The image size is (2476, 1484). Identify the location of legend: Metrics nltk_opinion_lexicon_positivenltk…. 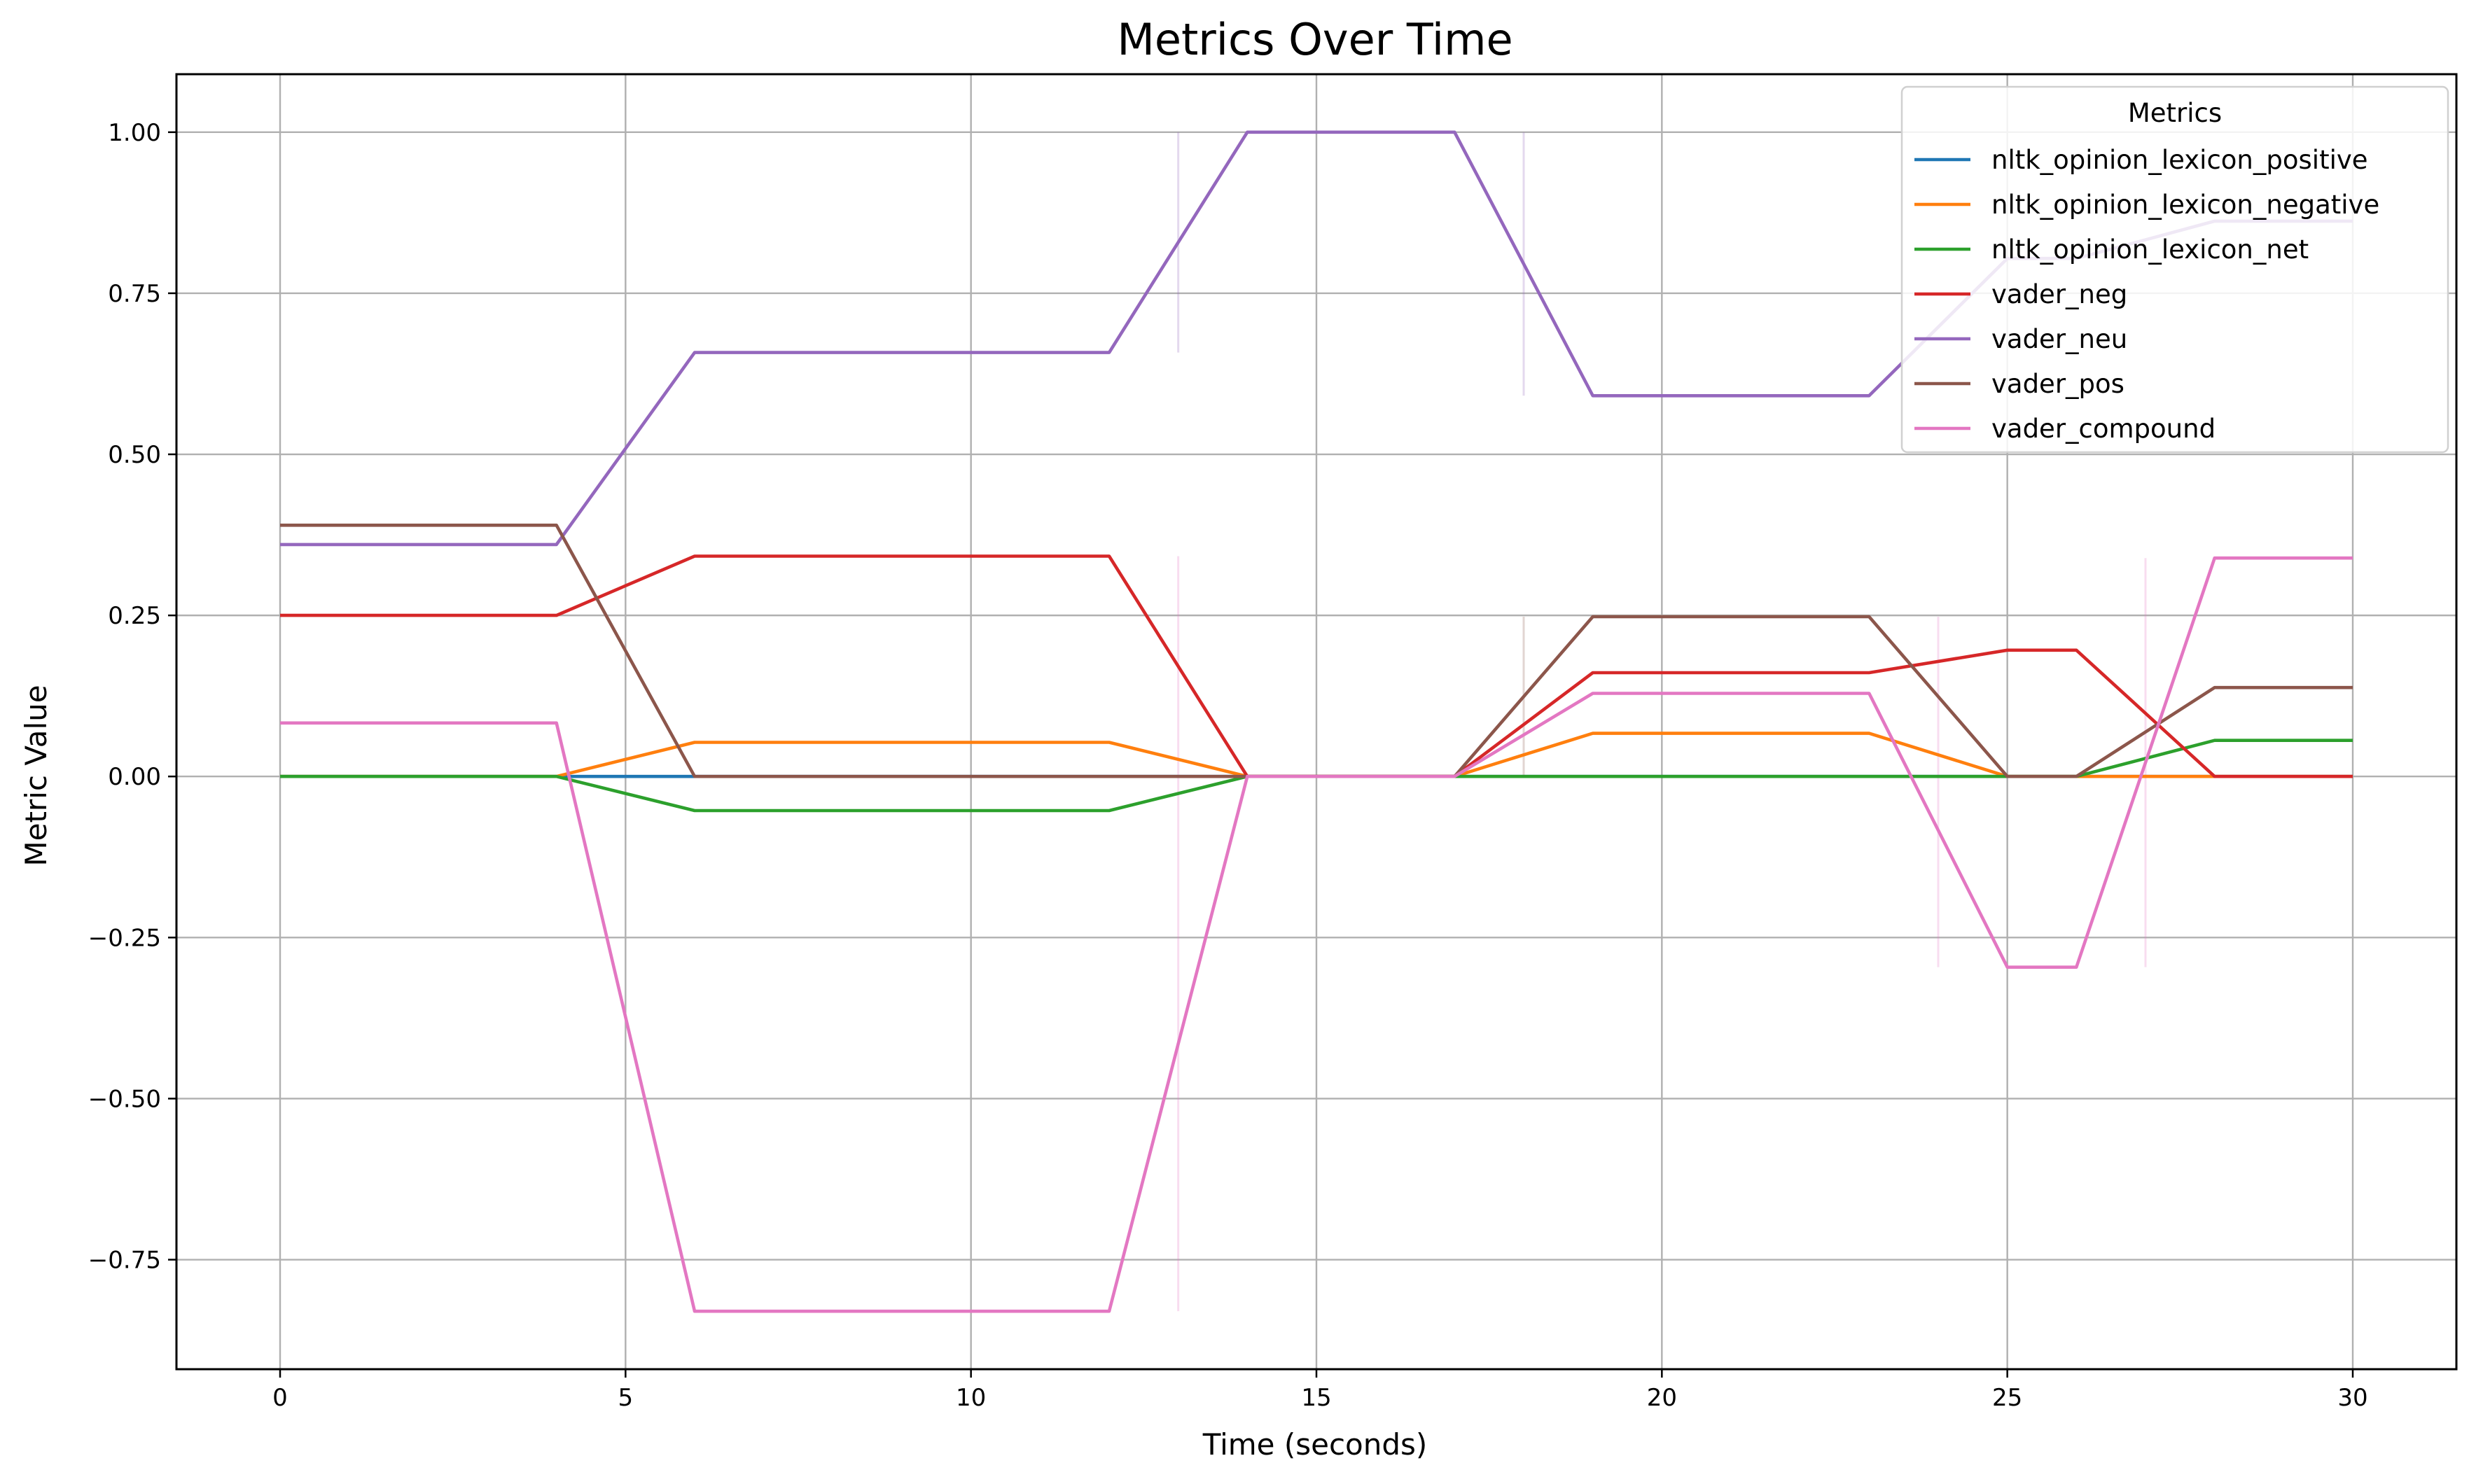
(2174, 269).